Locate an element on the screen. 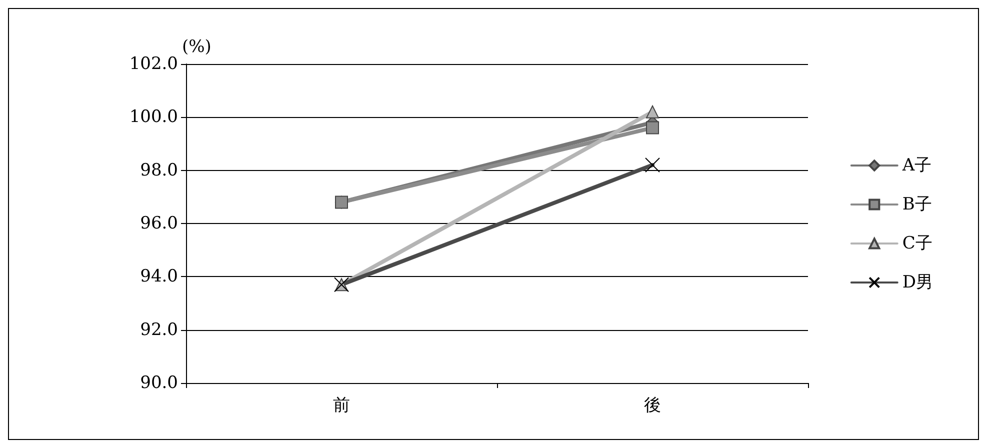 Image resolution: width=987 pixels, height=448 pixels. y-tick-label: 90.0 is located at coordinates (159, 383).